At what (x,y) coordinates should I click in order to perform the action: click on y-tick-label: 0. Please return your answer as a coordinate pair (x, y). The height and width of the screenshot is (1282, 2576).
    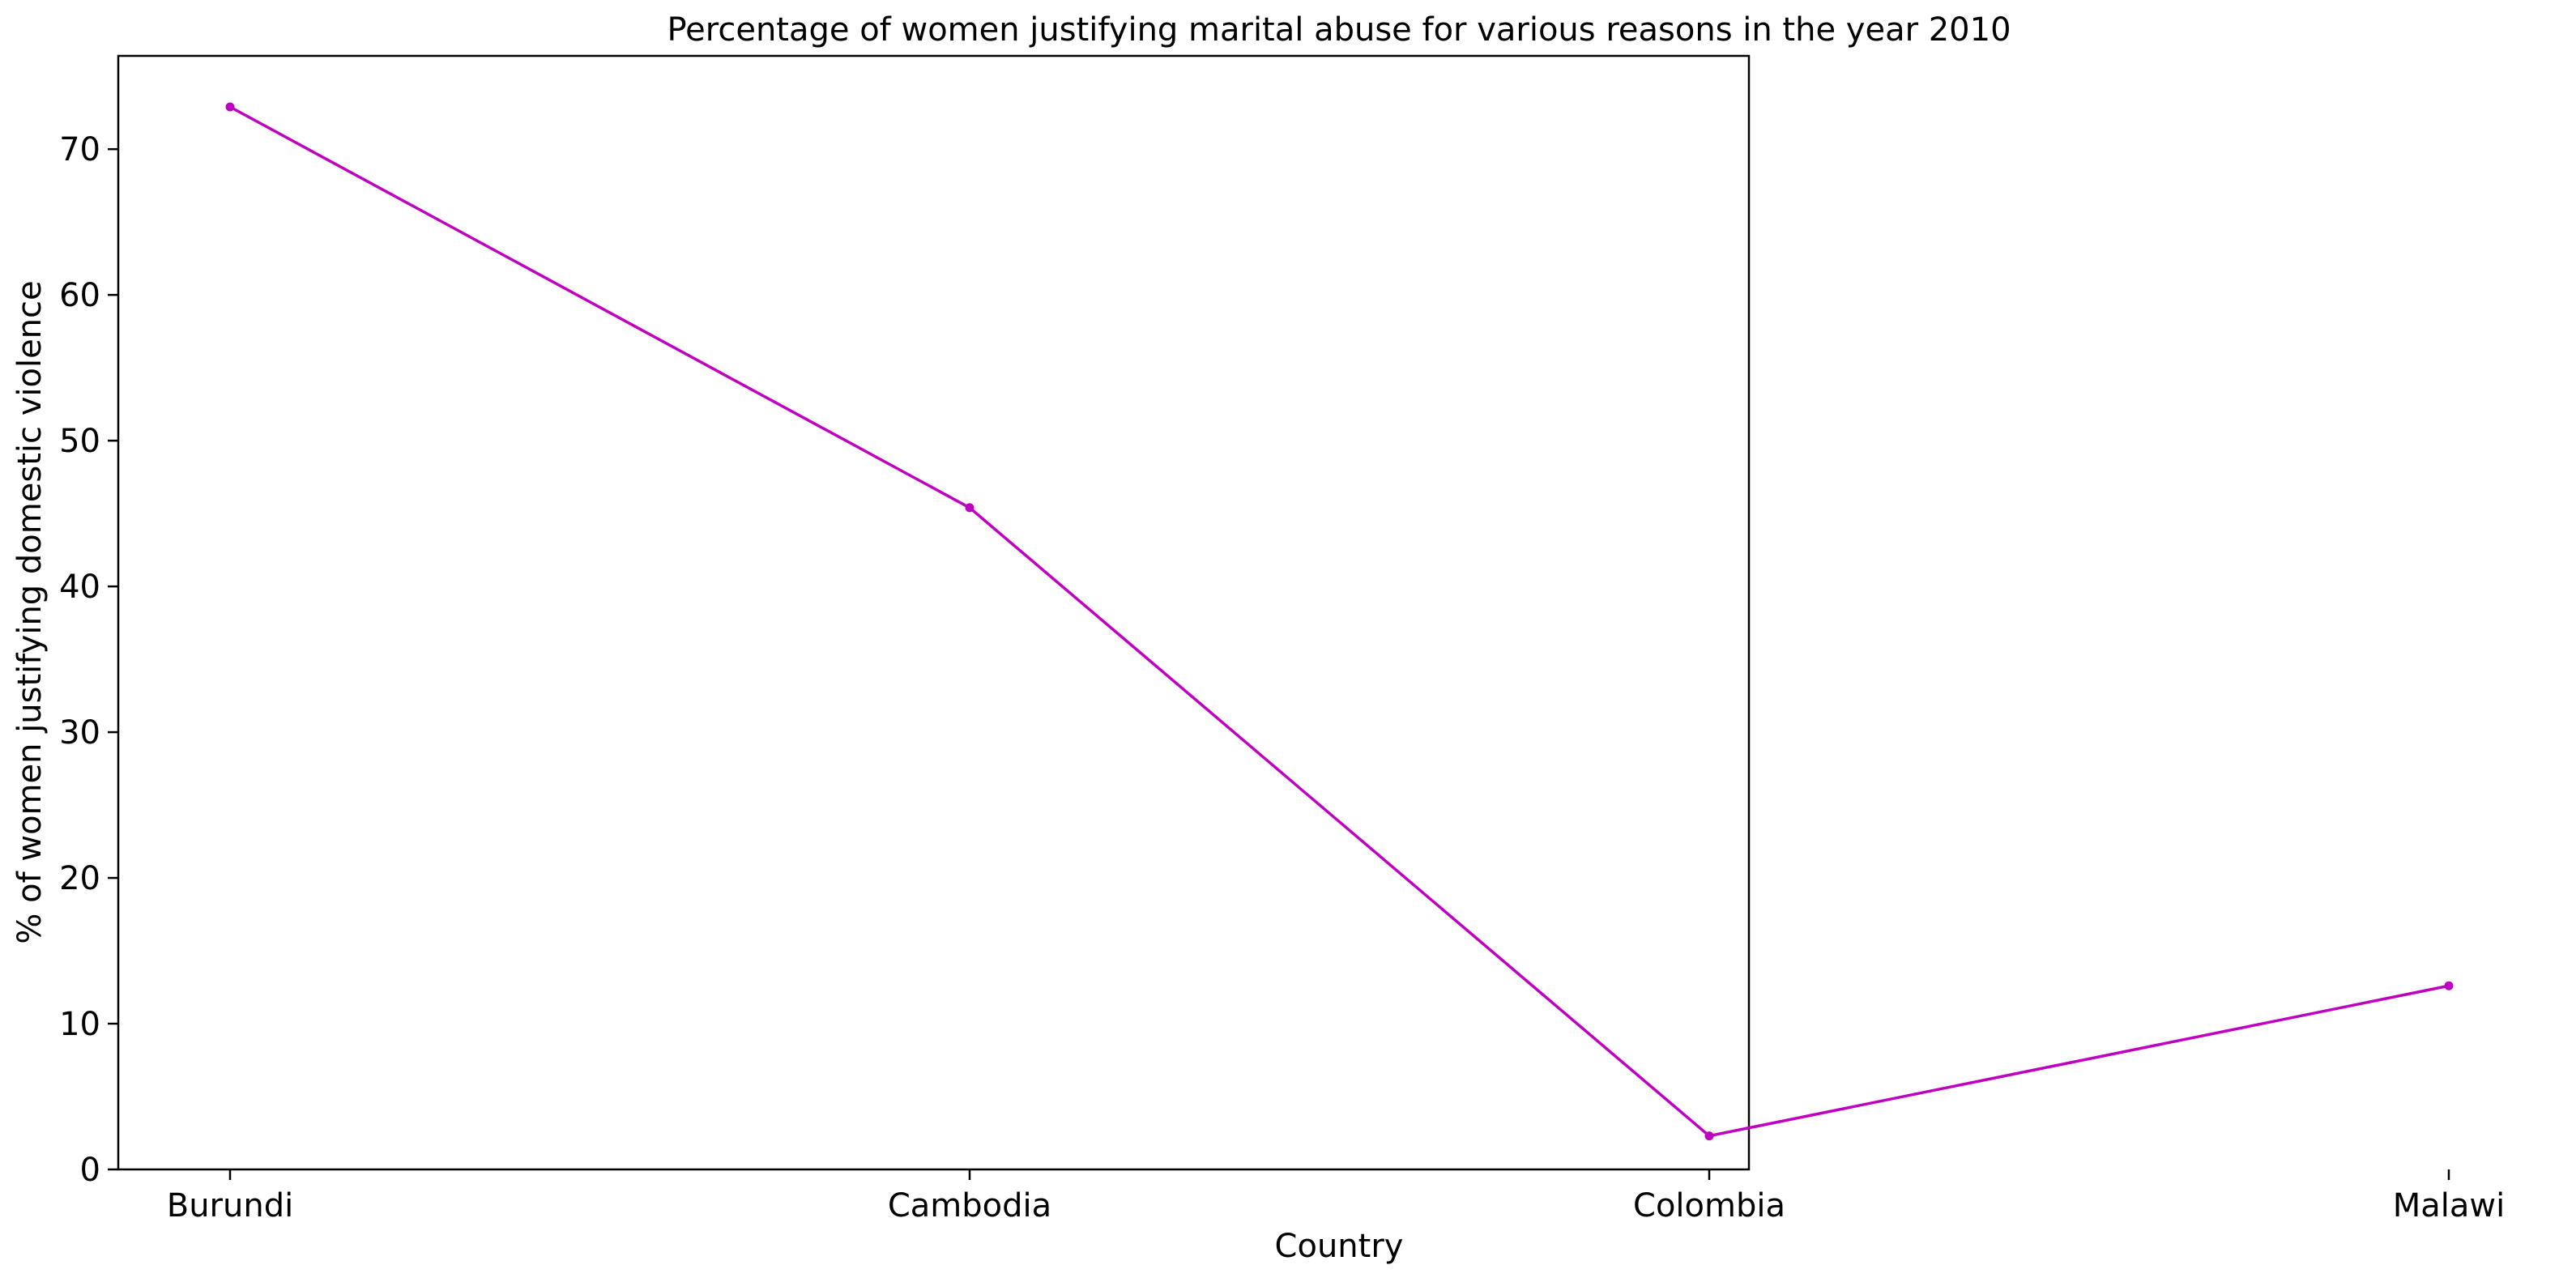
    Looking at the image, I should click on (90, 1170).